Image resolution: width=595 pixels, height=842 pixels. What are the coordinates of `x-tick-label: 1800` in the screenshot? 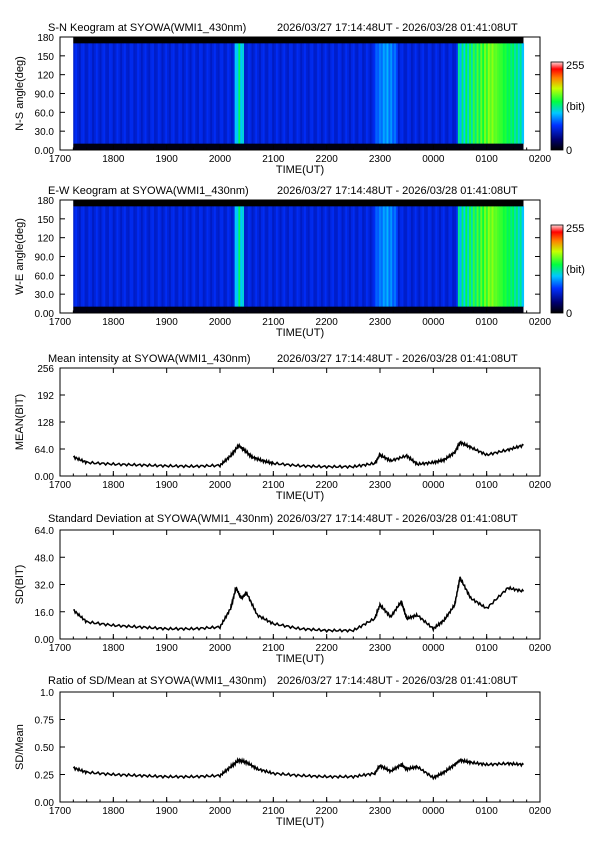 It's located at (113, 648).